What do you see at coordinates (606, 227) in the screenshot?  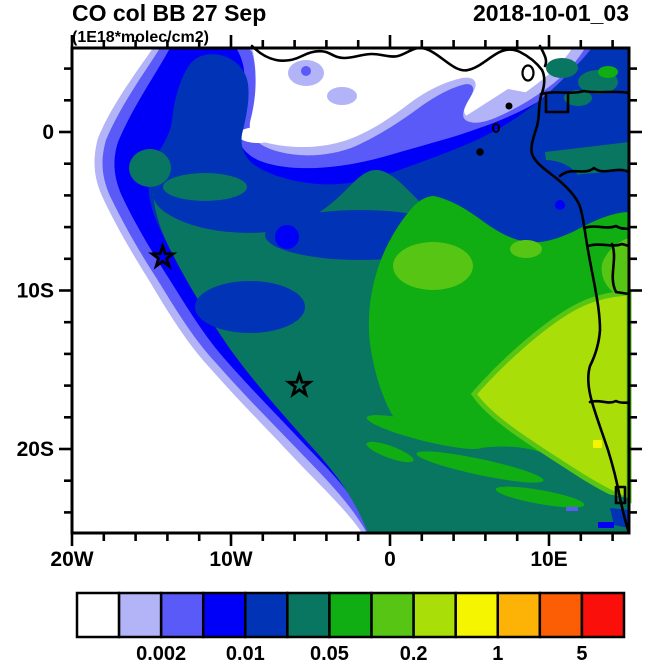 I see `border-congo-drc` at bounding box center [606, 227].